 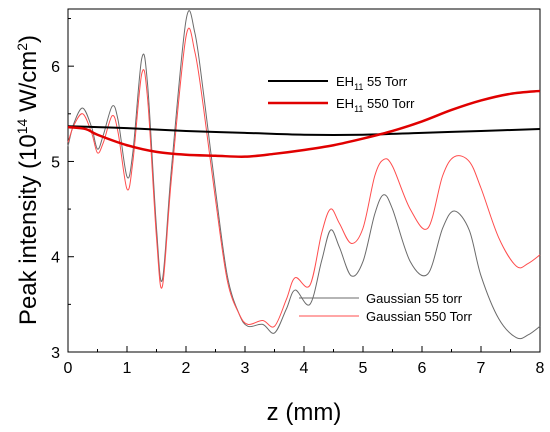 What do you see at coordinates (68, 368) in the screenshot?
I see `x-tick-label: 0` at bounding box center [68, 368].